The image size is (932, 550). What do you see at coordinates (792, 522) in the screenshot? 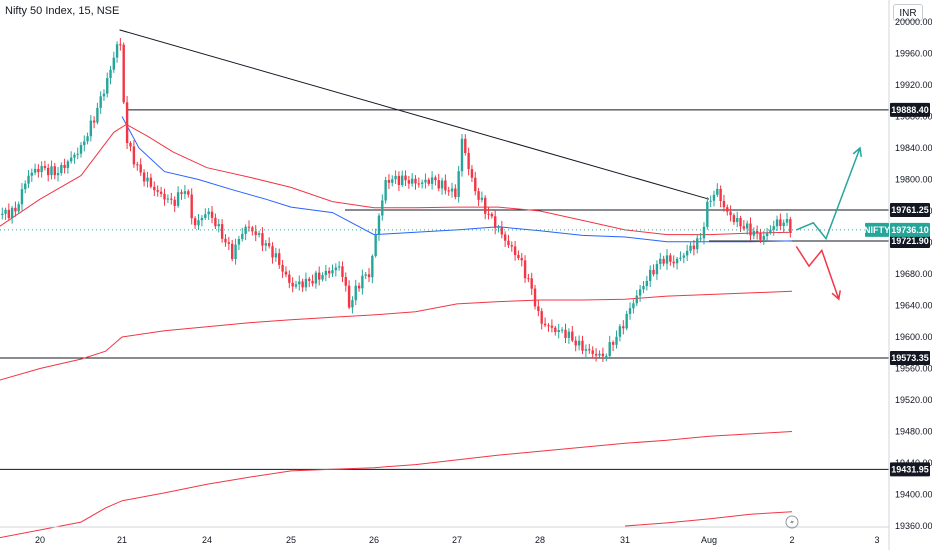
I see `lightning-icon` at bounding box center [792, 522].